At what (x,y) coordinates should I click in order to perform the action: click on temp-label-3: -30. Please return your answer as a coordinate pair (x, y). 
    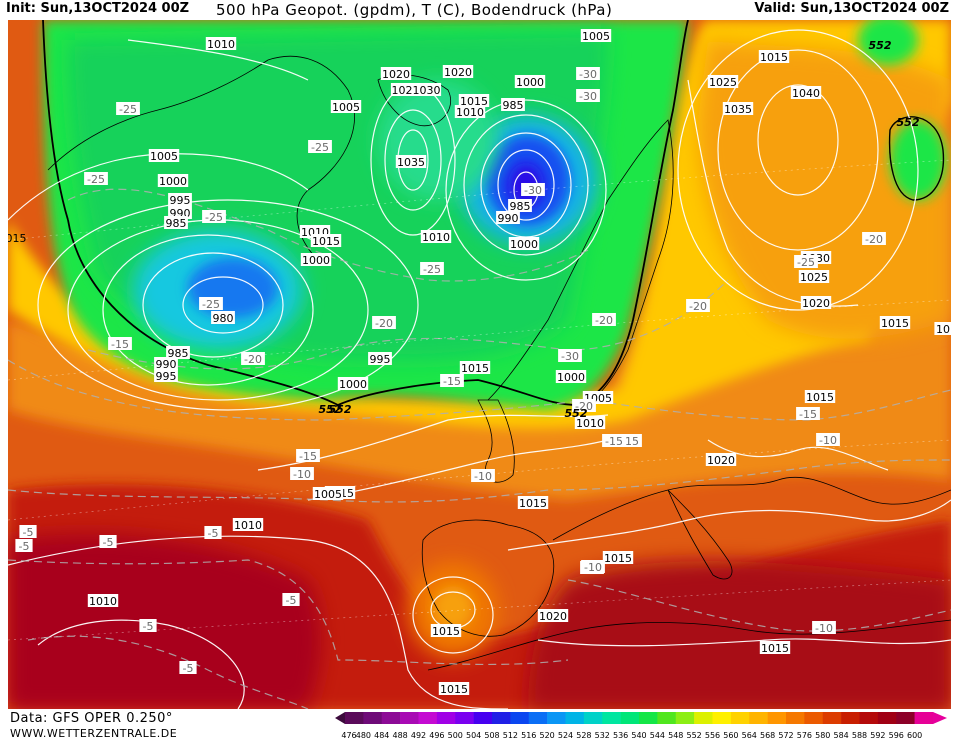
    Looking at the image, I should click on (588, 96).